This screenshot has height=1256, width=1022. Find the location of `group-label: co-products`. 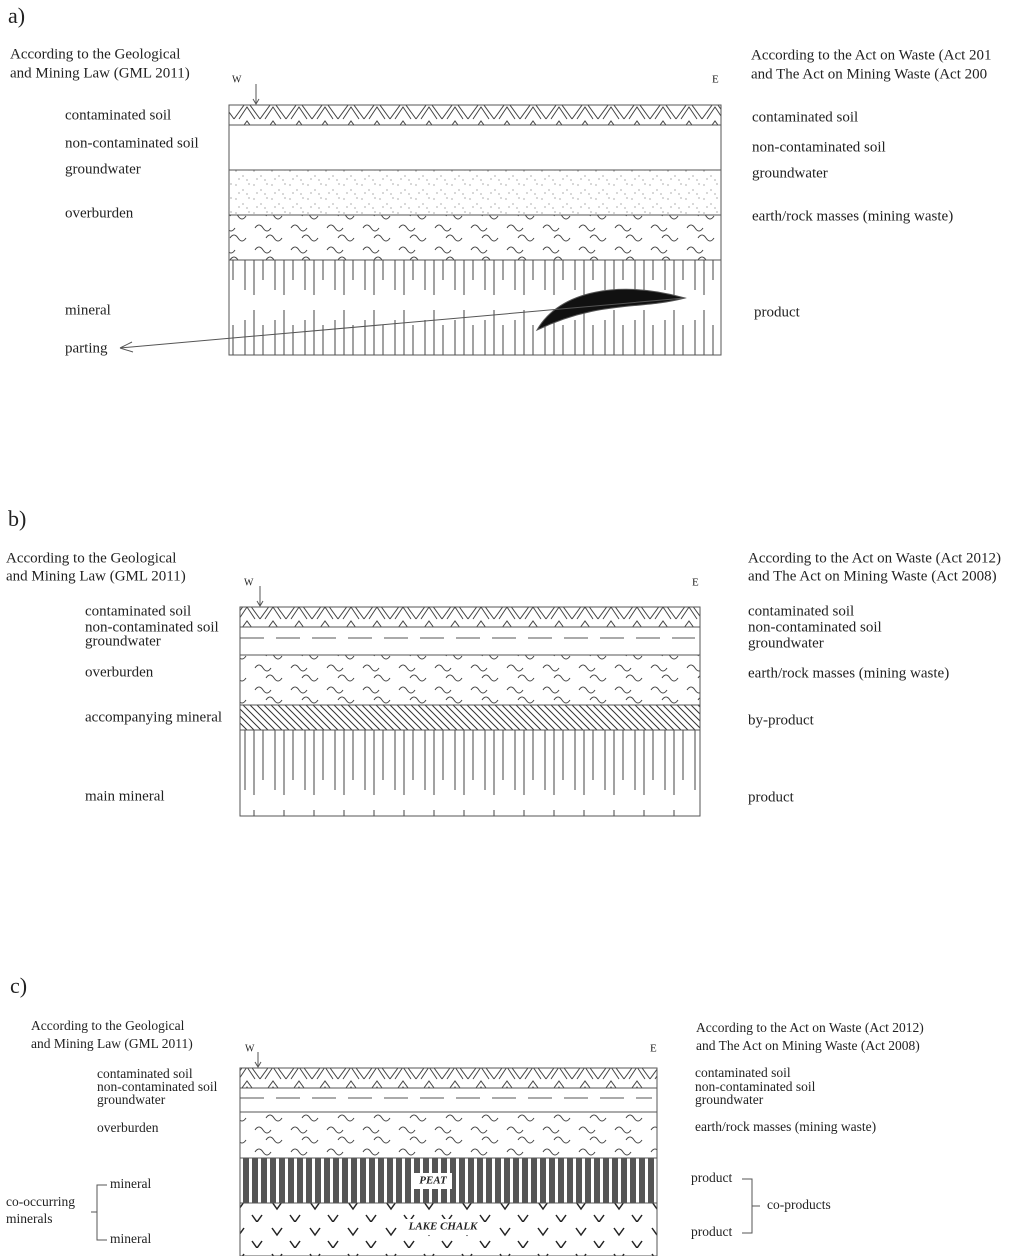

group-label: co-products is located at coordinates (799, 1204).